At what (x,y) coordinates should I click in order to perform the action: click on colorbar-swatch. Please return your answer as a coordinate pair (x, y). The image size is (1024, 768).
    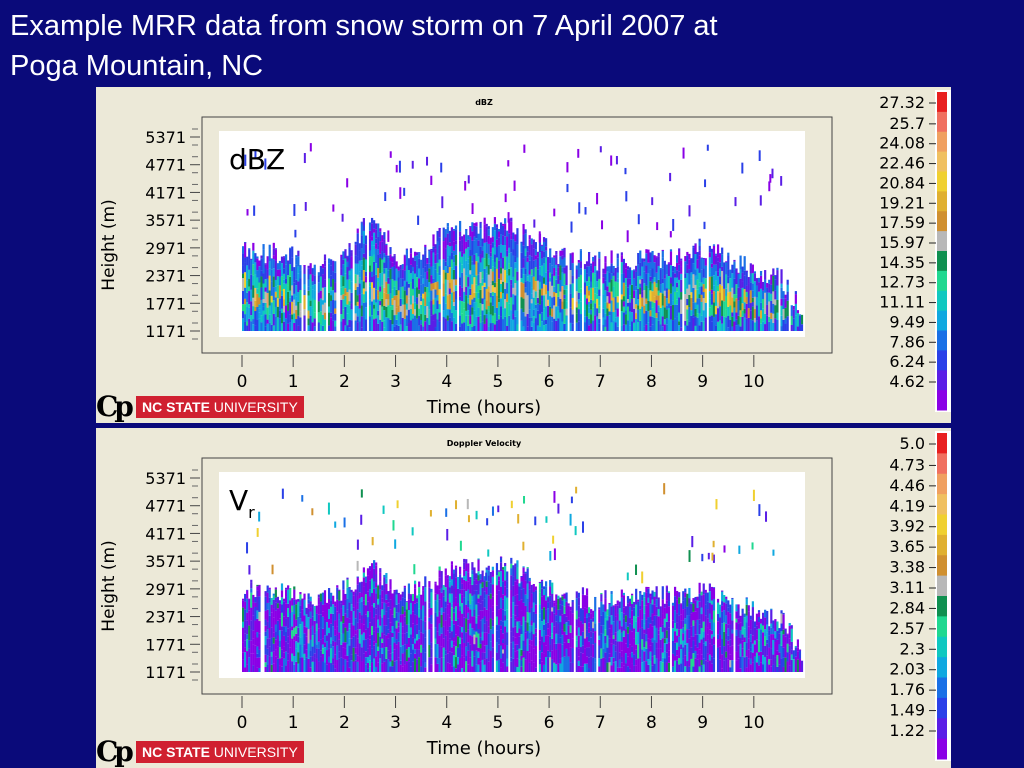
    Looking at the image, I should click on (942, 142).